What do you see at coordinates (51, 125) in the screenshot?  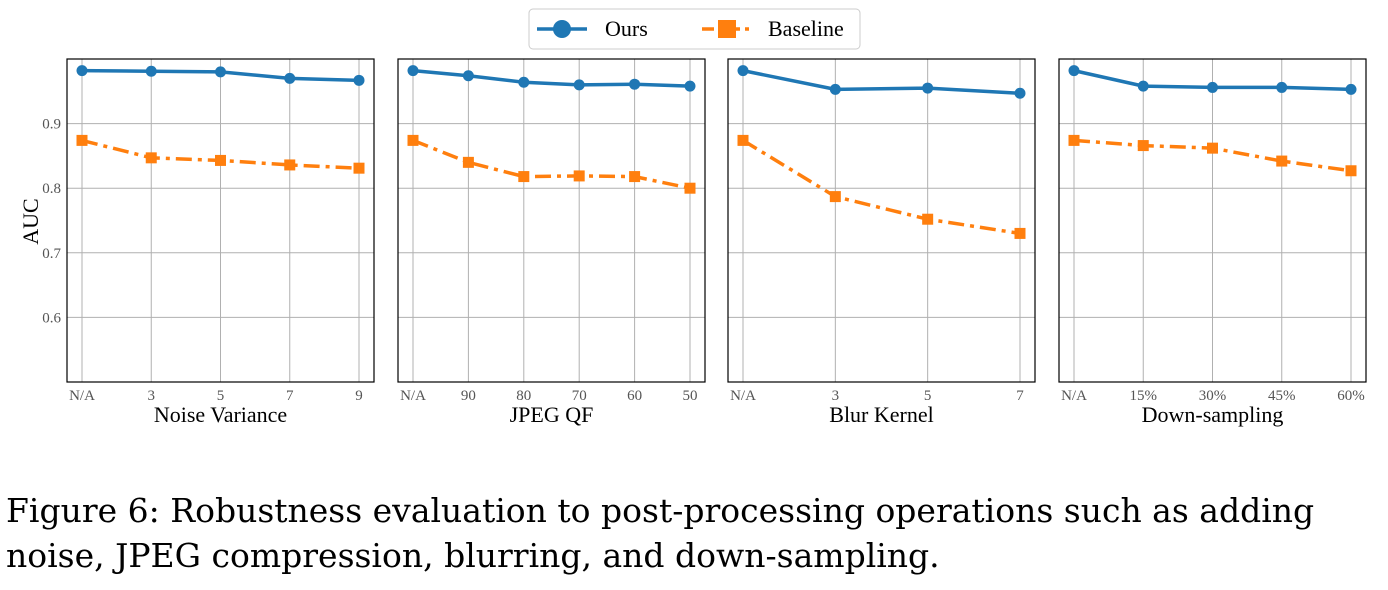 I see `y-tick-label: 0.9` at bounding box center [51, 125].